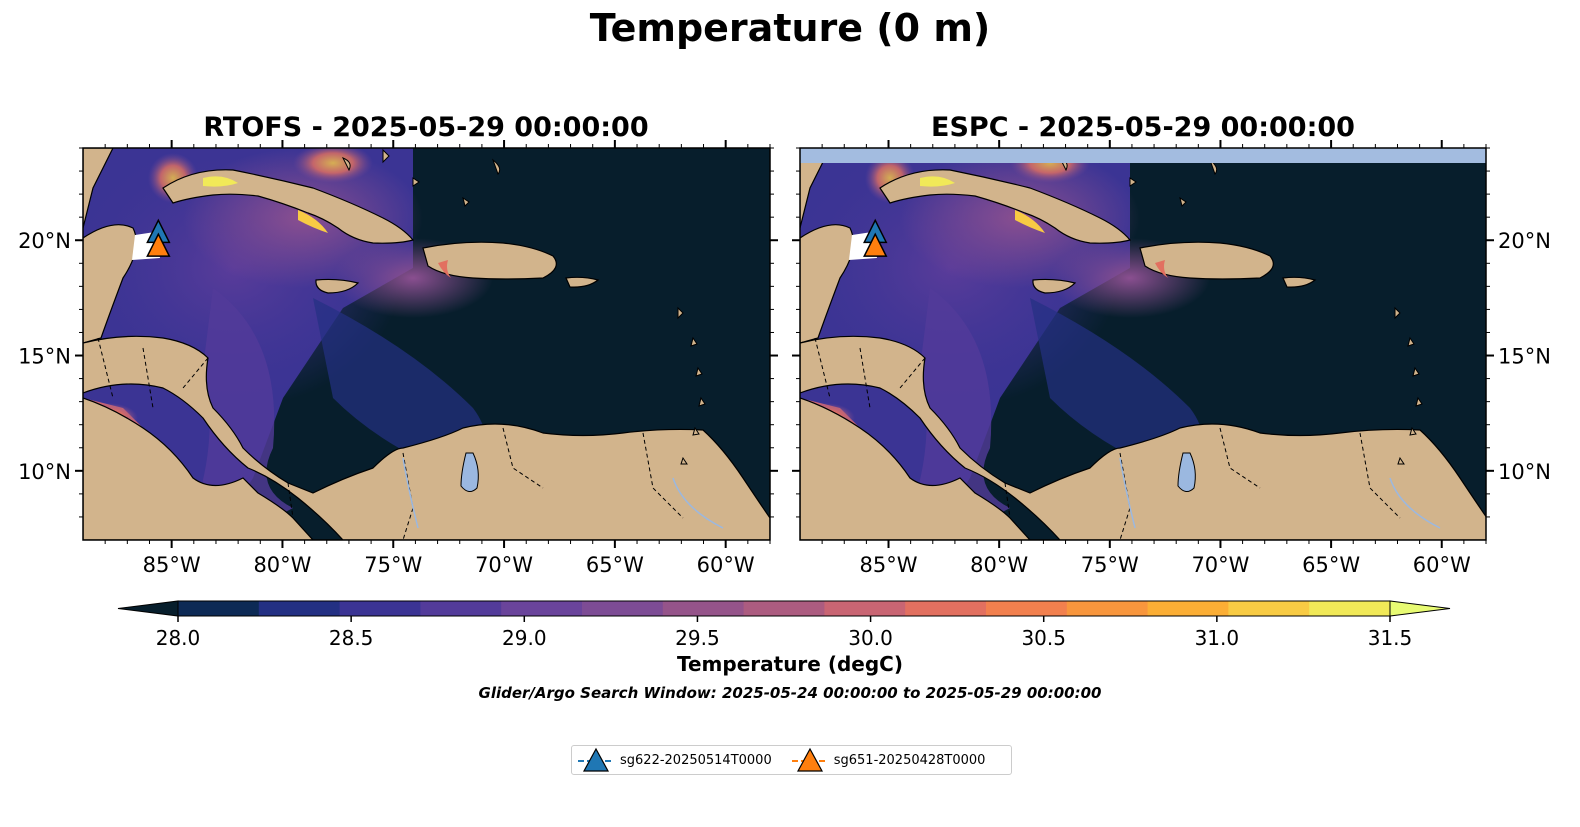 The height and width of the screenshot is (827, 1580). Describe the element at coordinates (148, 608) in the screenshot. I see `colorbar-extend-low` at that location.